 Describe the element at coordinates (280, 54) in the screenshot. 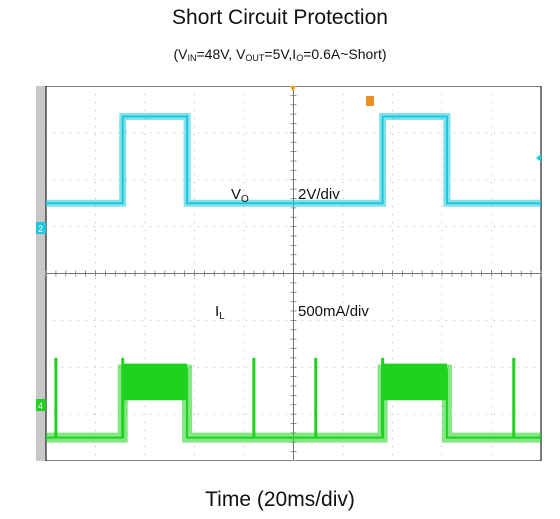

I see `chart-subtitle: (VIN=48V, VOUT=5V,IO=0.6A~Short)` at that location.